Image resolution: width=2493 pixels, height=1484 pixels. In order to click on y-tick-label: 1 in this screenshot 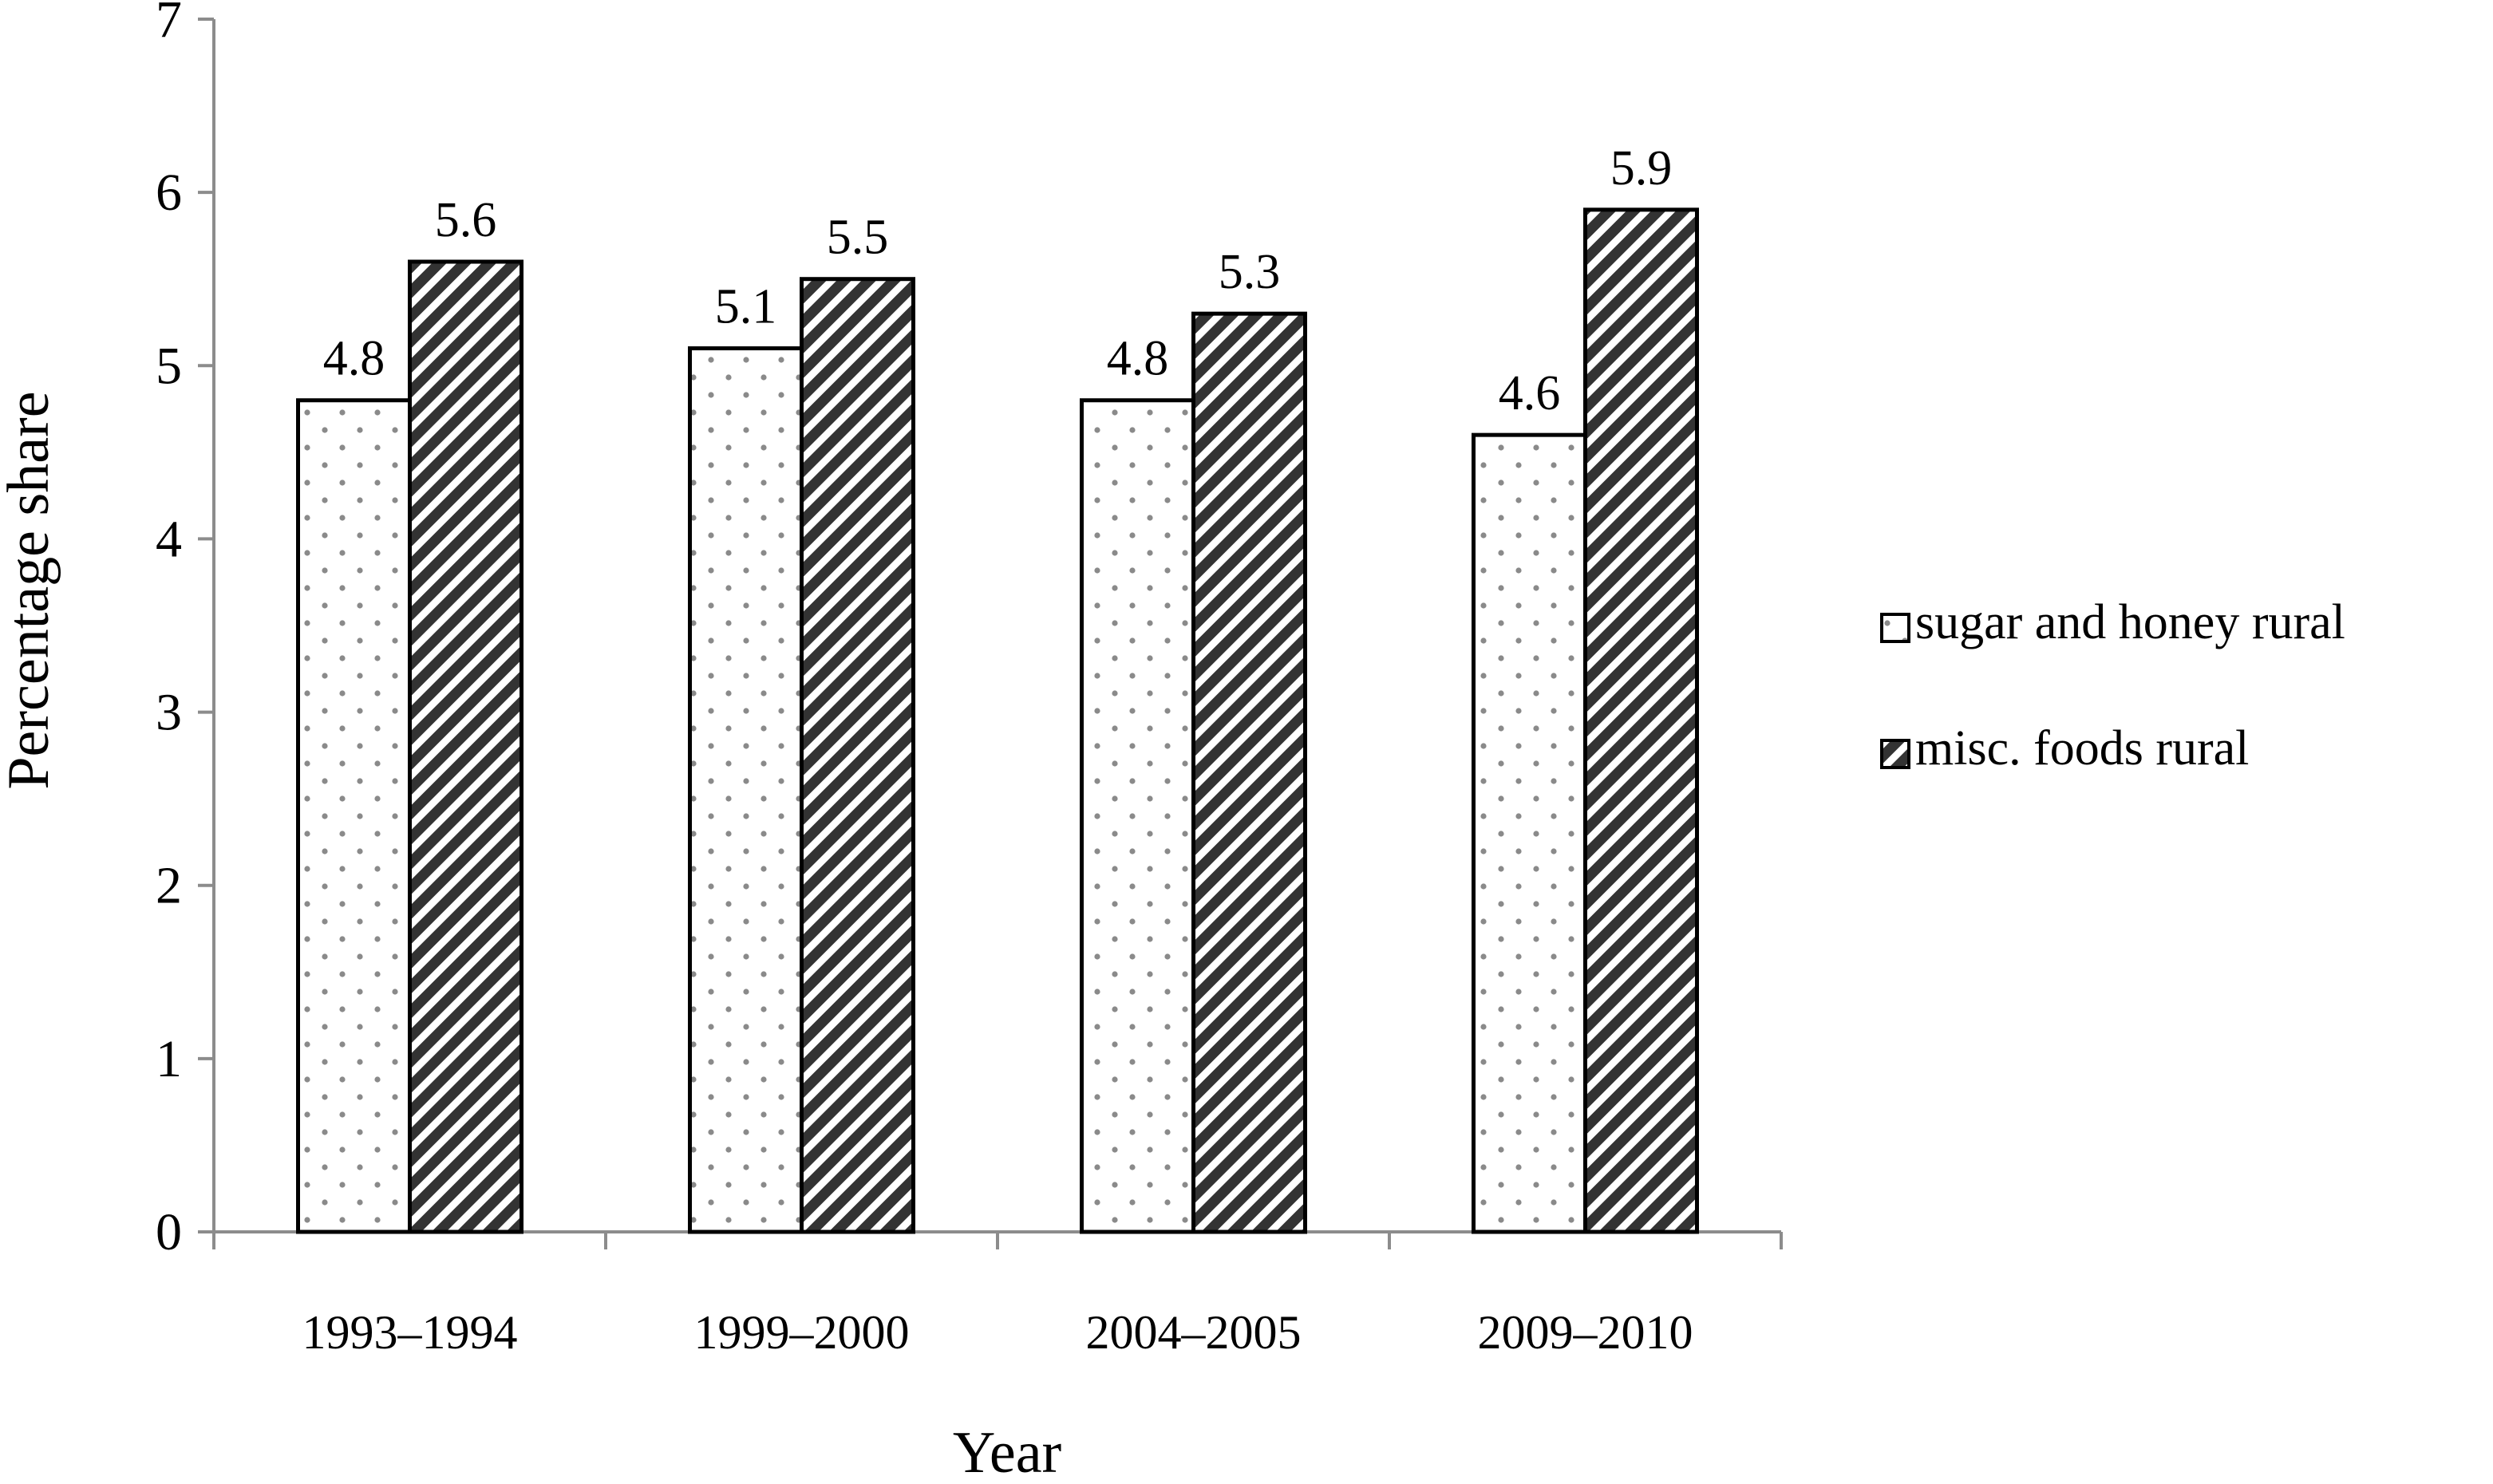, I will do `click(169, 1059)`.